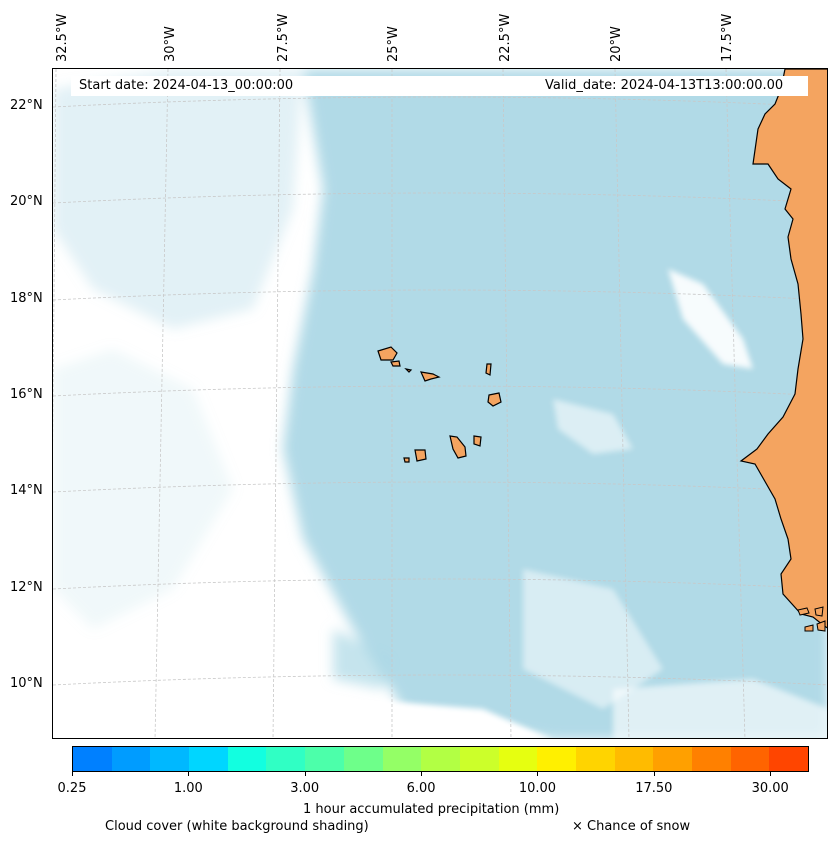 This screenshot has height=844, width=837. I want to click on lat-label-22n: 22°N, so click(26, 105).